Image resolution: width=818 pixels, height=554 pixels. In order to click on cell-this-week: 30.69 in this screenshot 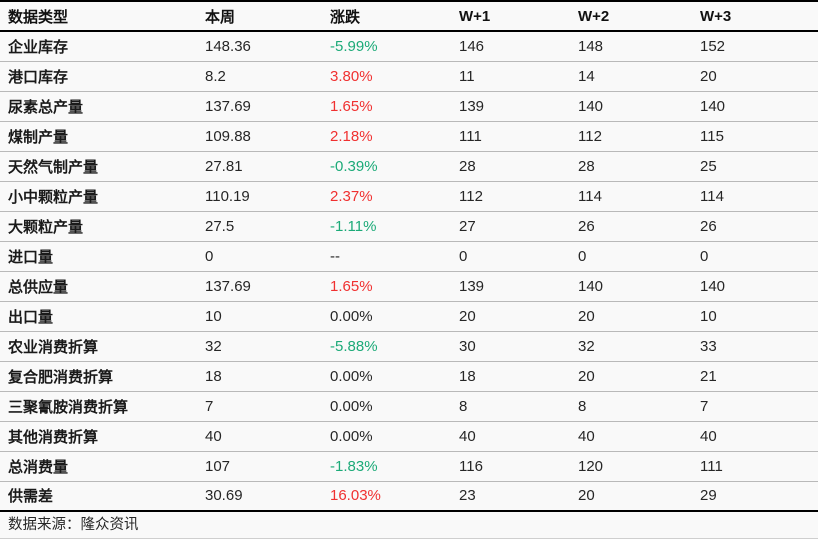, I will do `click(224, 496)`.